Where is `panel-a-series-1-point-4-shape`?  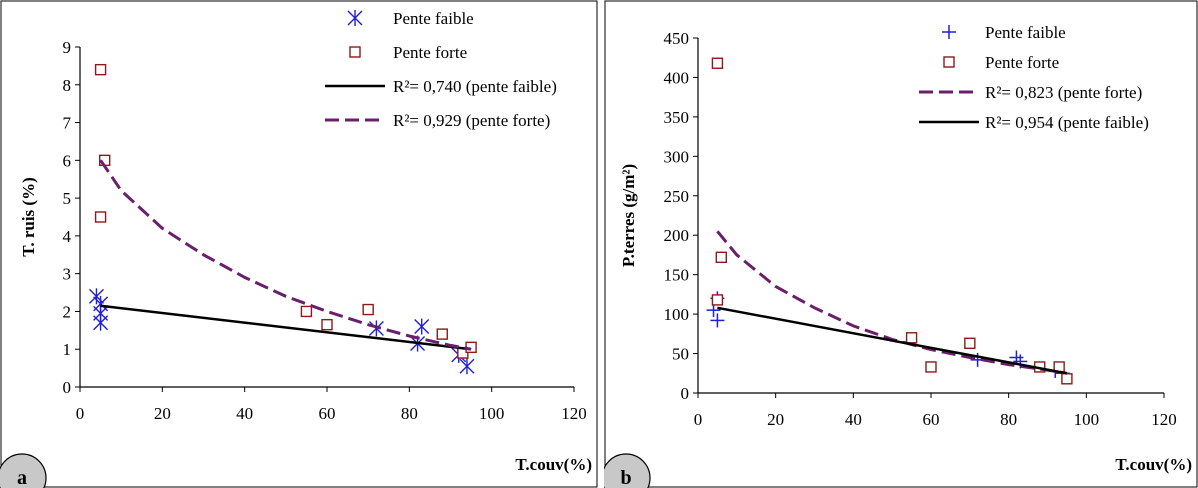 panel-a-series-1-point-4-shape is located at coordinates (327, 324).